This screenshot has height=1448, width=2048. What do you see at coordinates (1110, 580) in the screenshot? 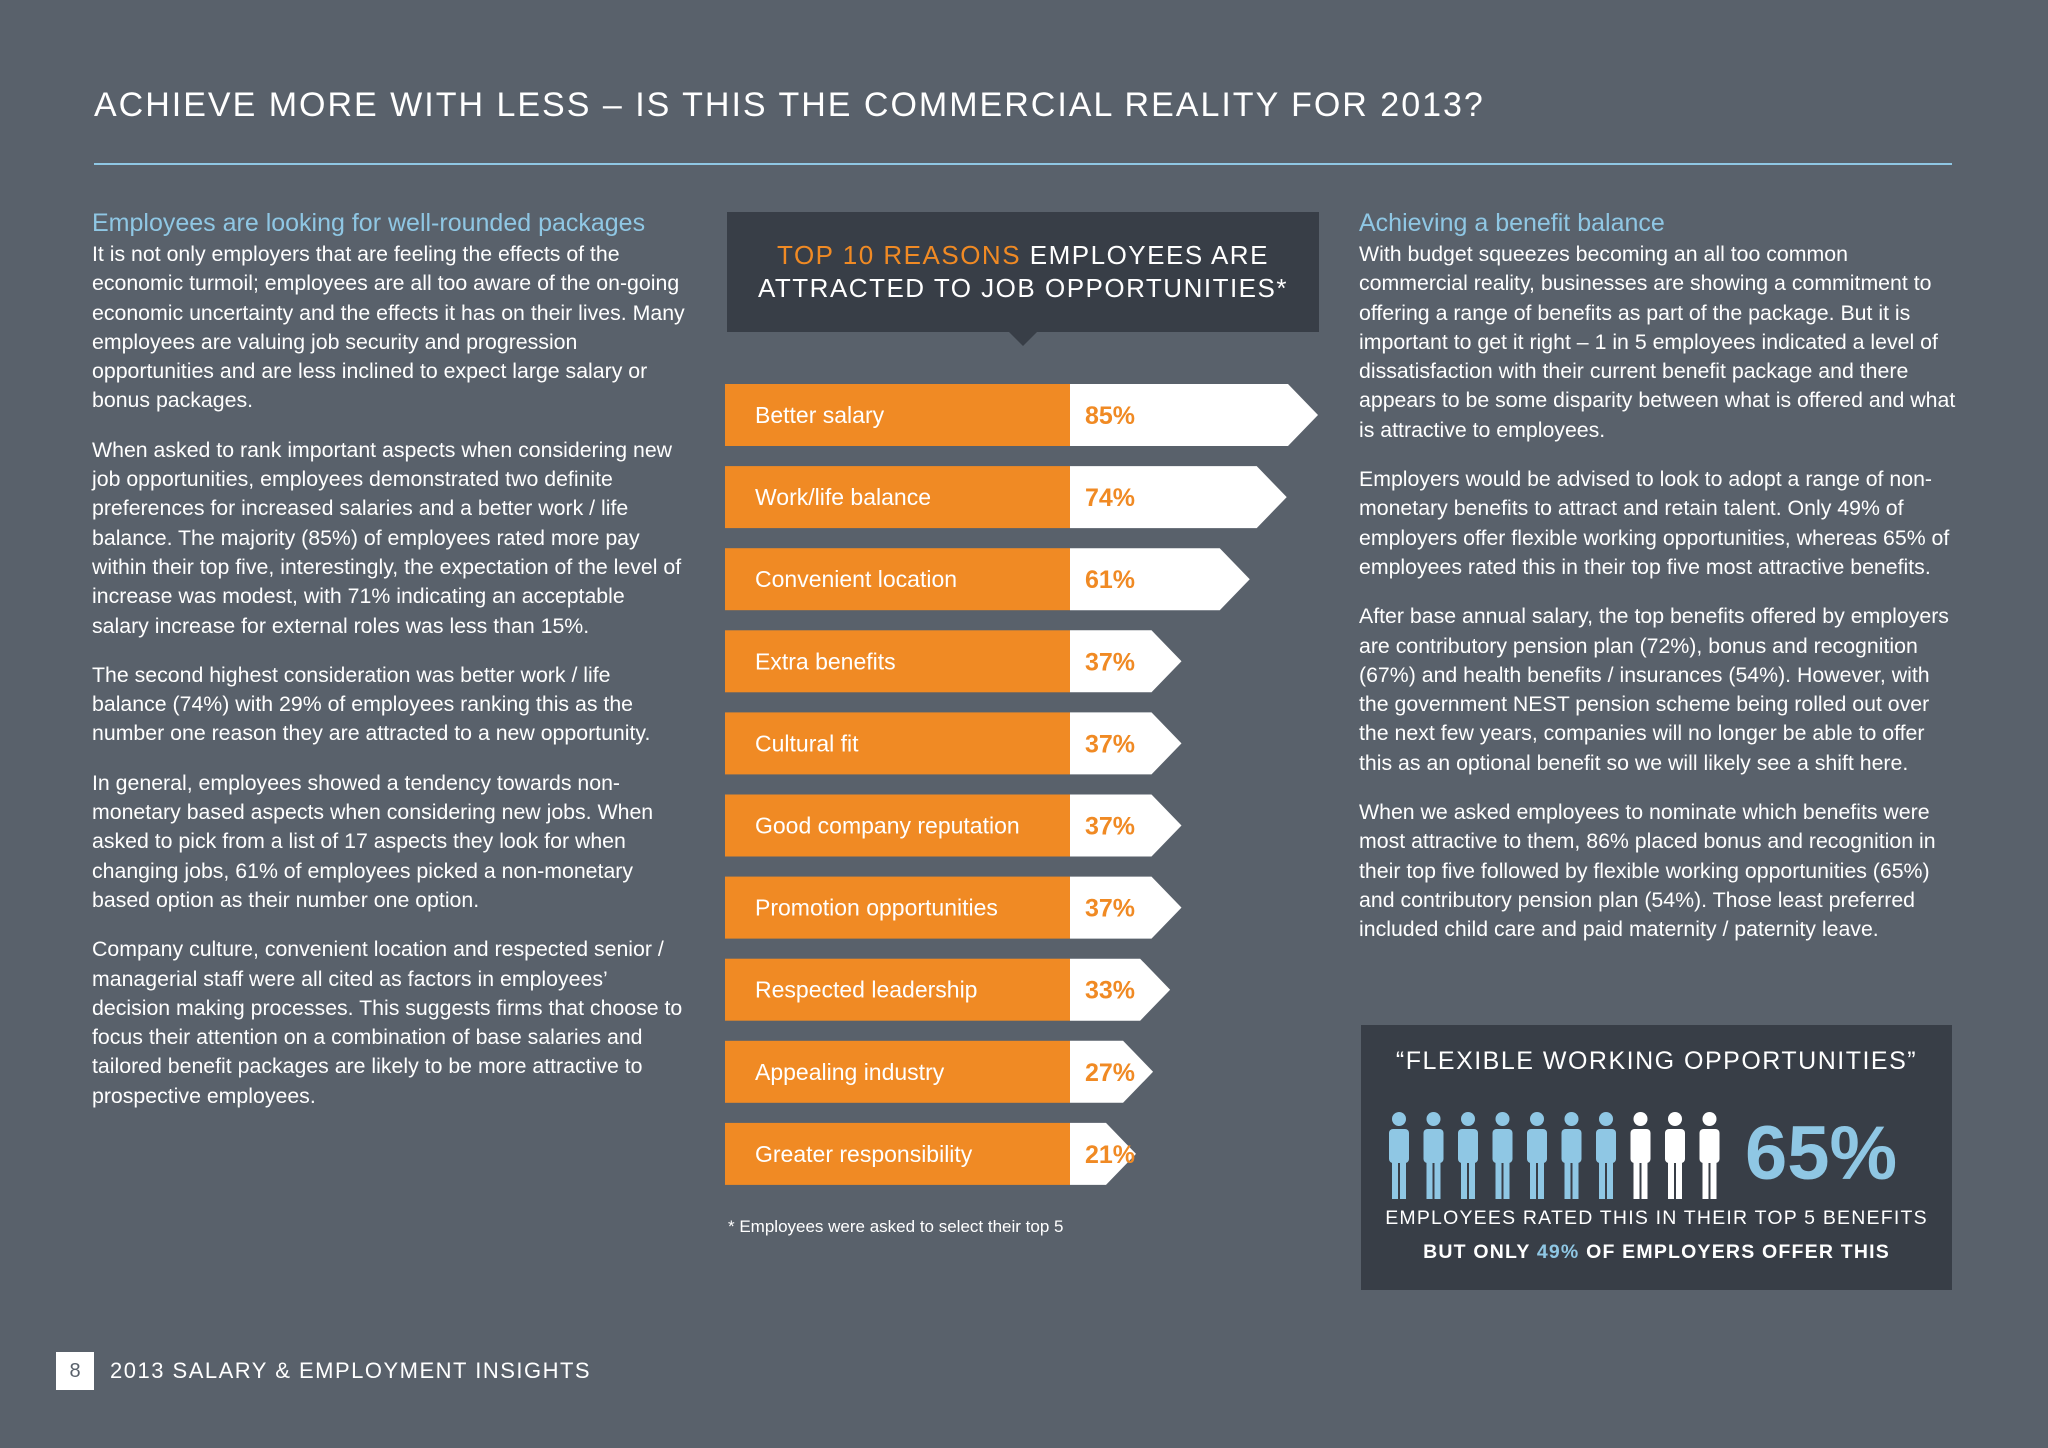
I see `bar-value-label: 61%` at bounding box center [1110, 580].